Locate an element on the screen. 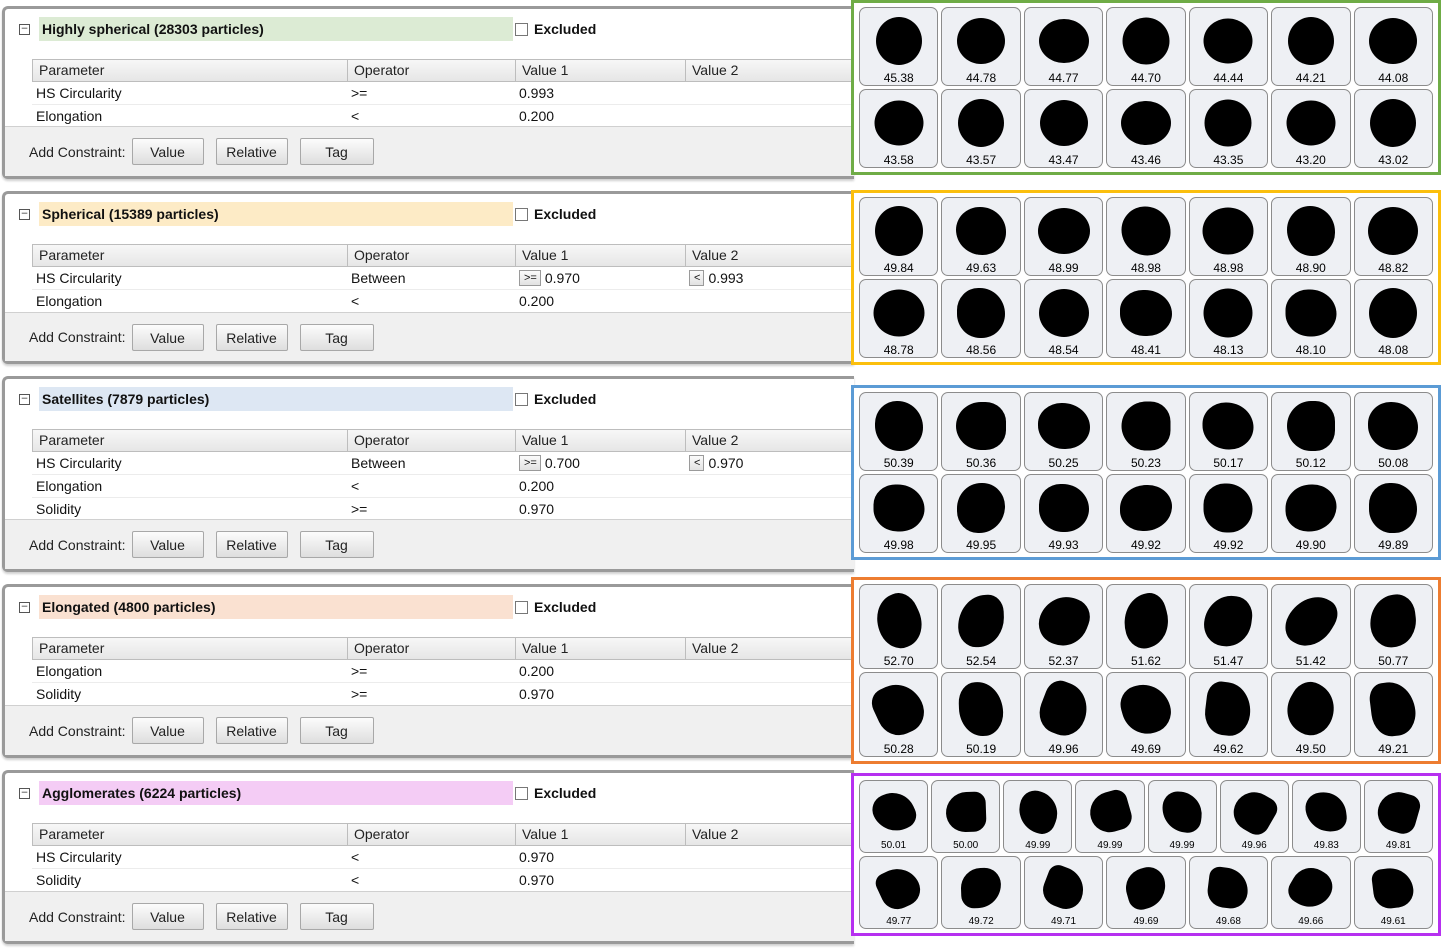  value1-cell: 0.993 is located at coordinates (600, 93).